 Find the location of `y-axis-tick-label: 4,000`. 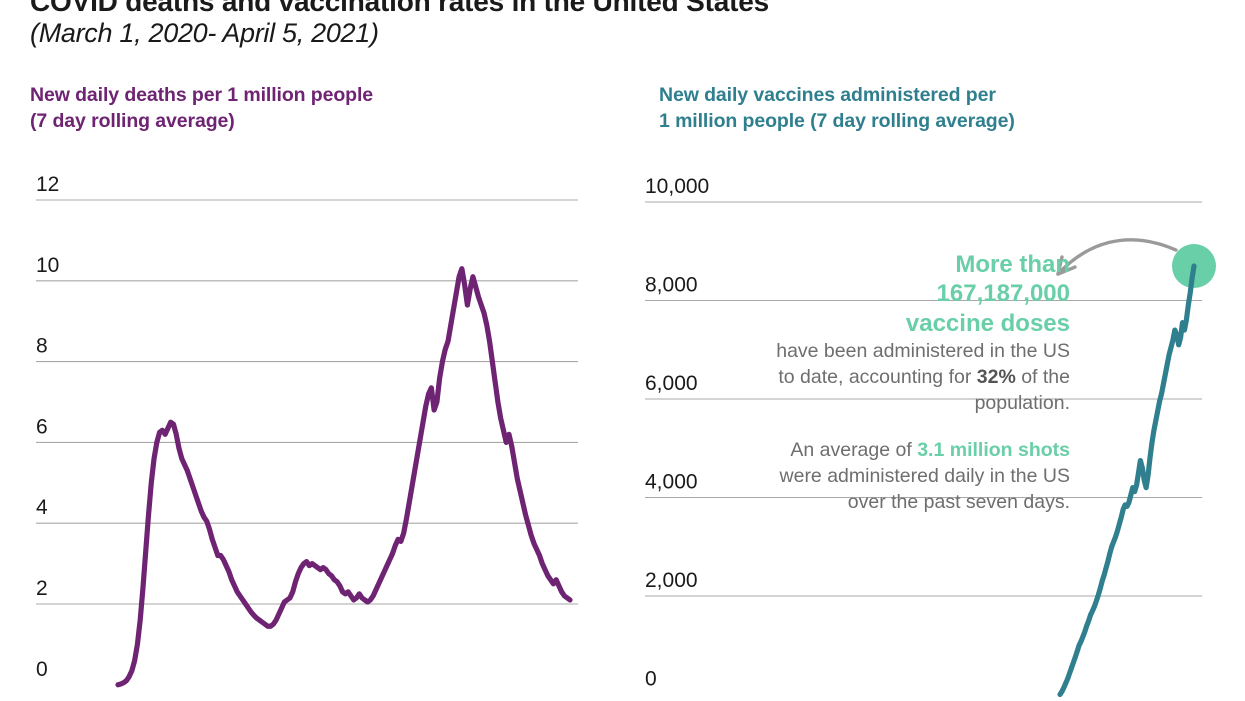

y-axis-tick-label: 4,000 is located at coordinates (671, 482).